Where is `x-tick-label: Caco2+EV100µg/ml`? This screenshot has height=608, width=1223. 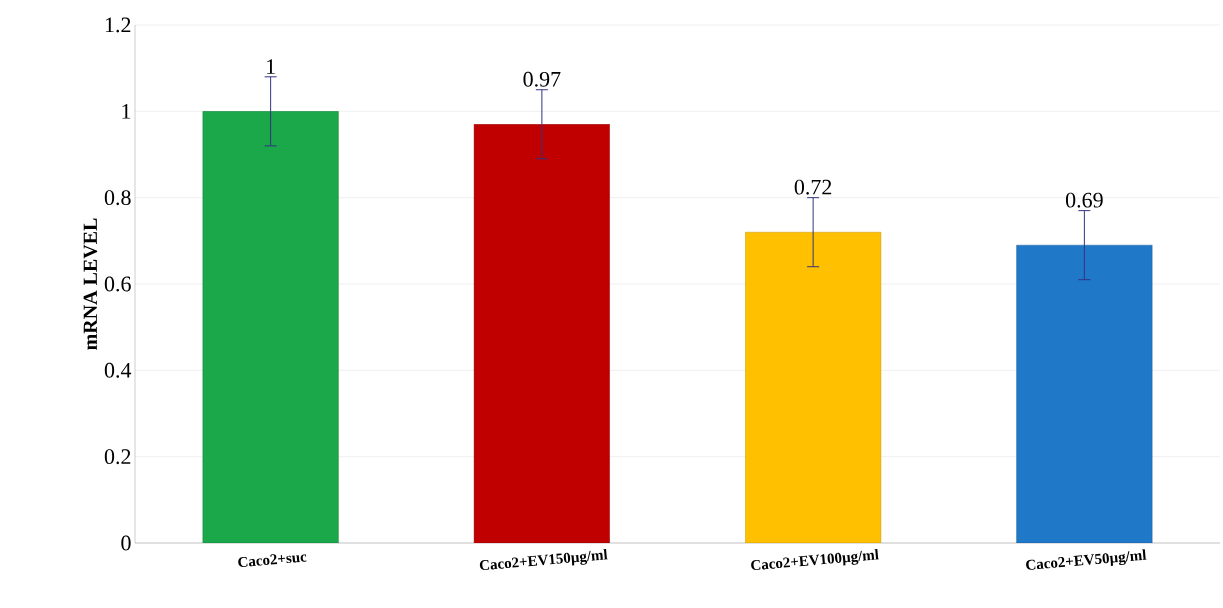
x-tick-label: Caco2+EV100µg/ml is located at coordinates (815, 559).